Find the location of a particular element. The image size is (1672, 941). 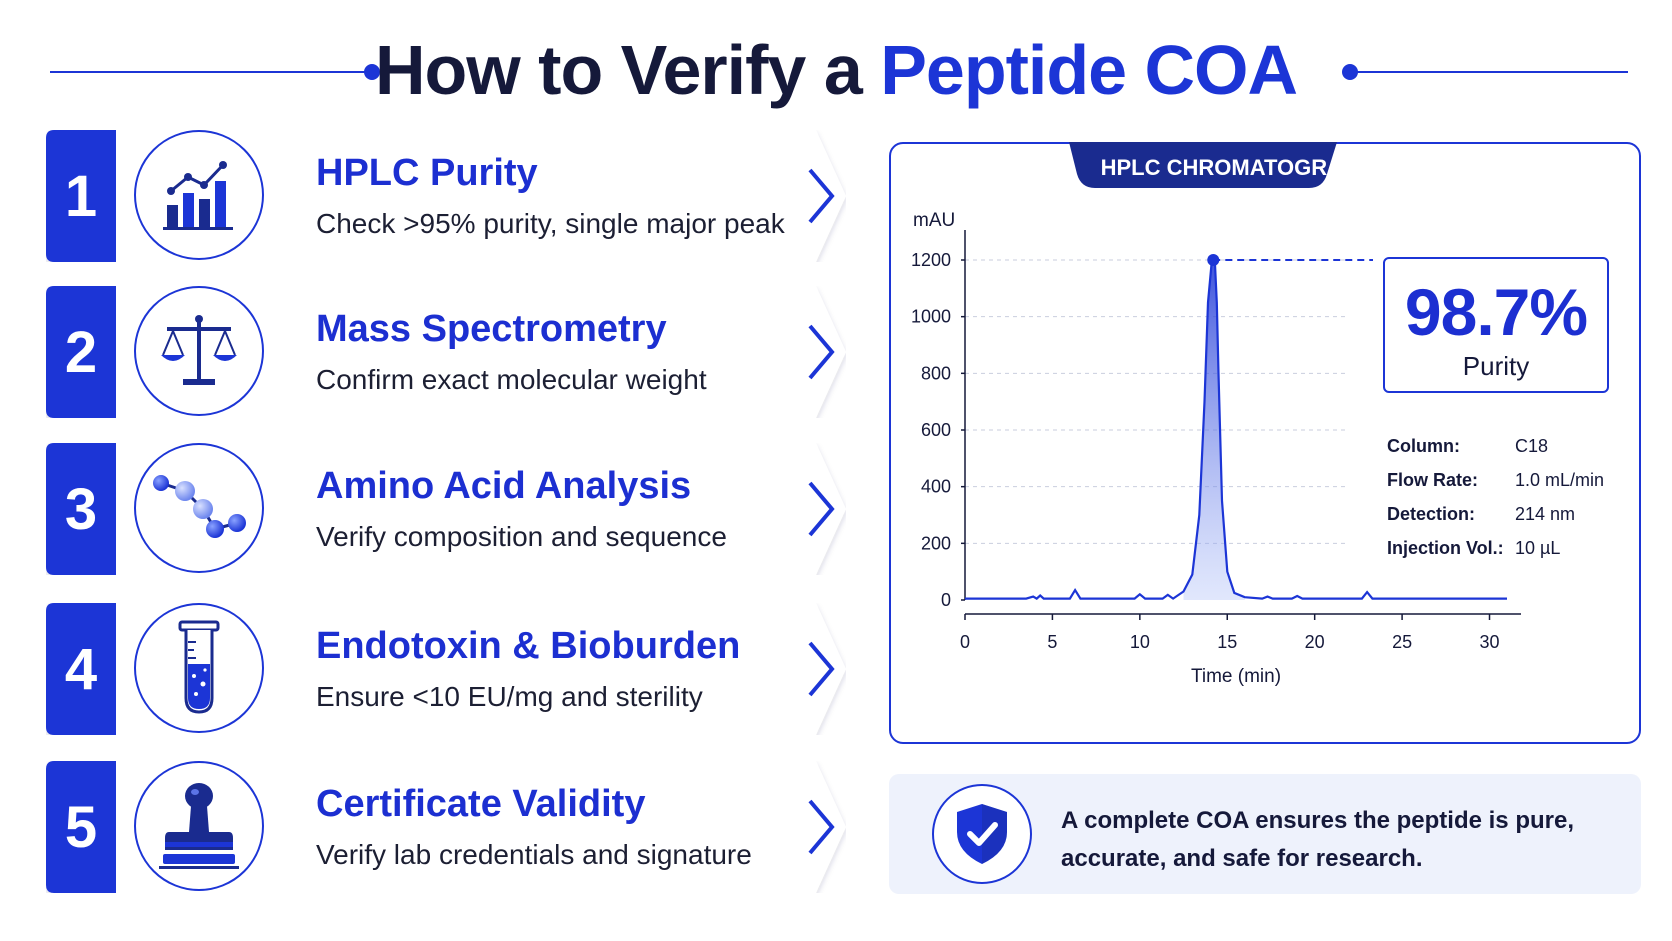

molecule-chain-icon is located at coordinates (199, 506).